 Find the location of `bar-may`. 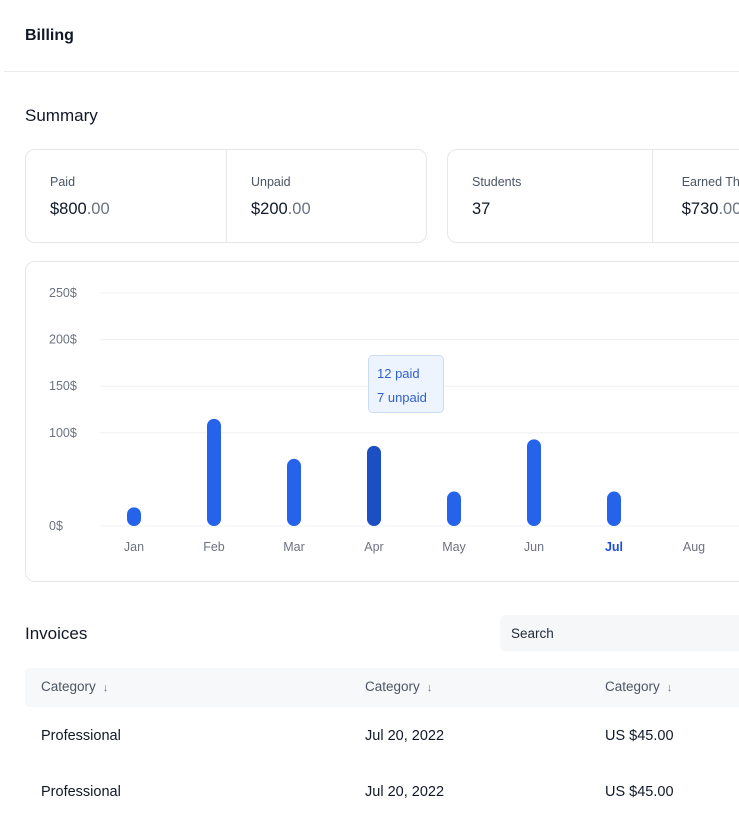

bar-may is located at coordinates (454, 508).